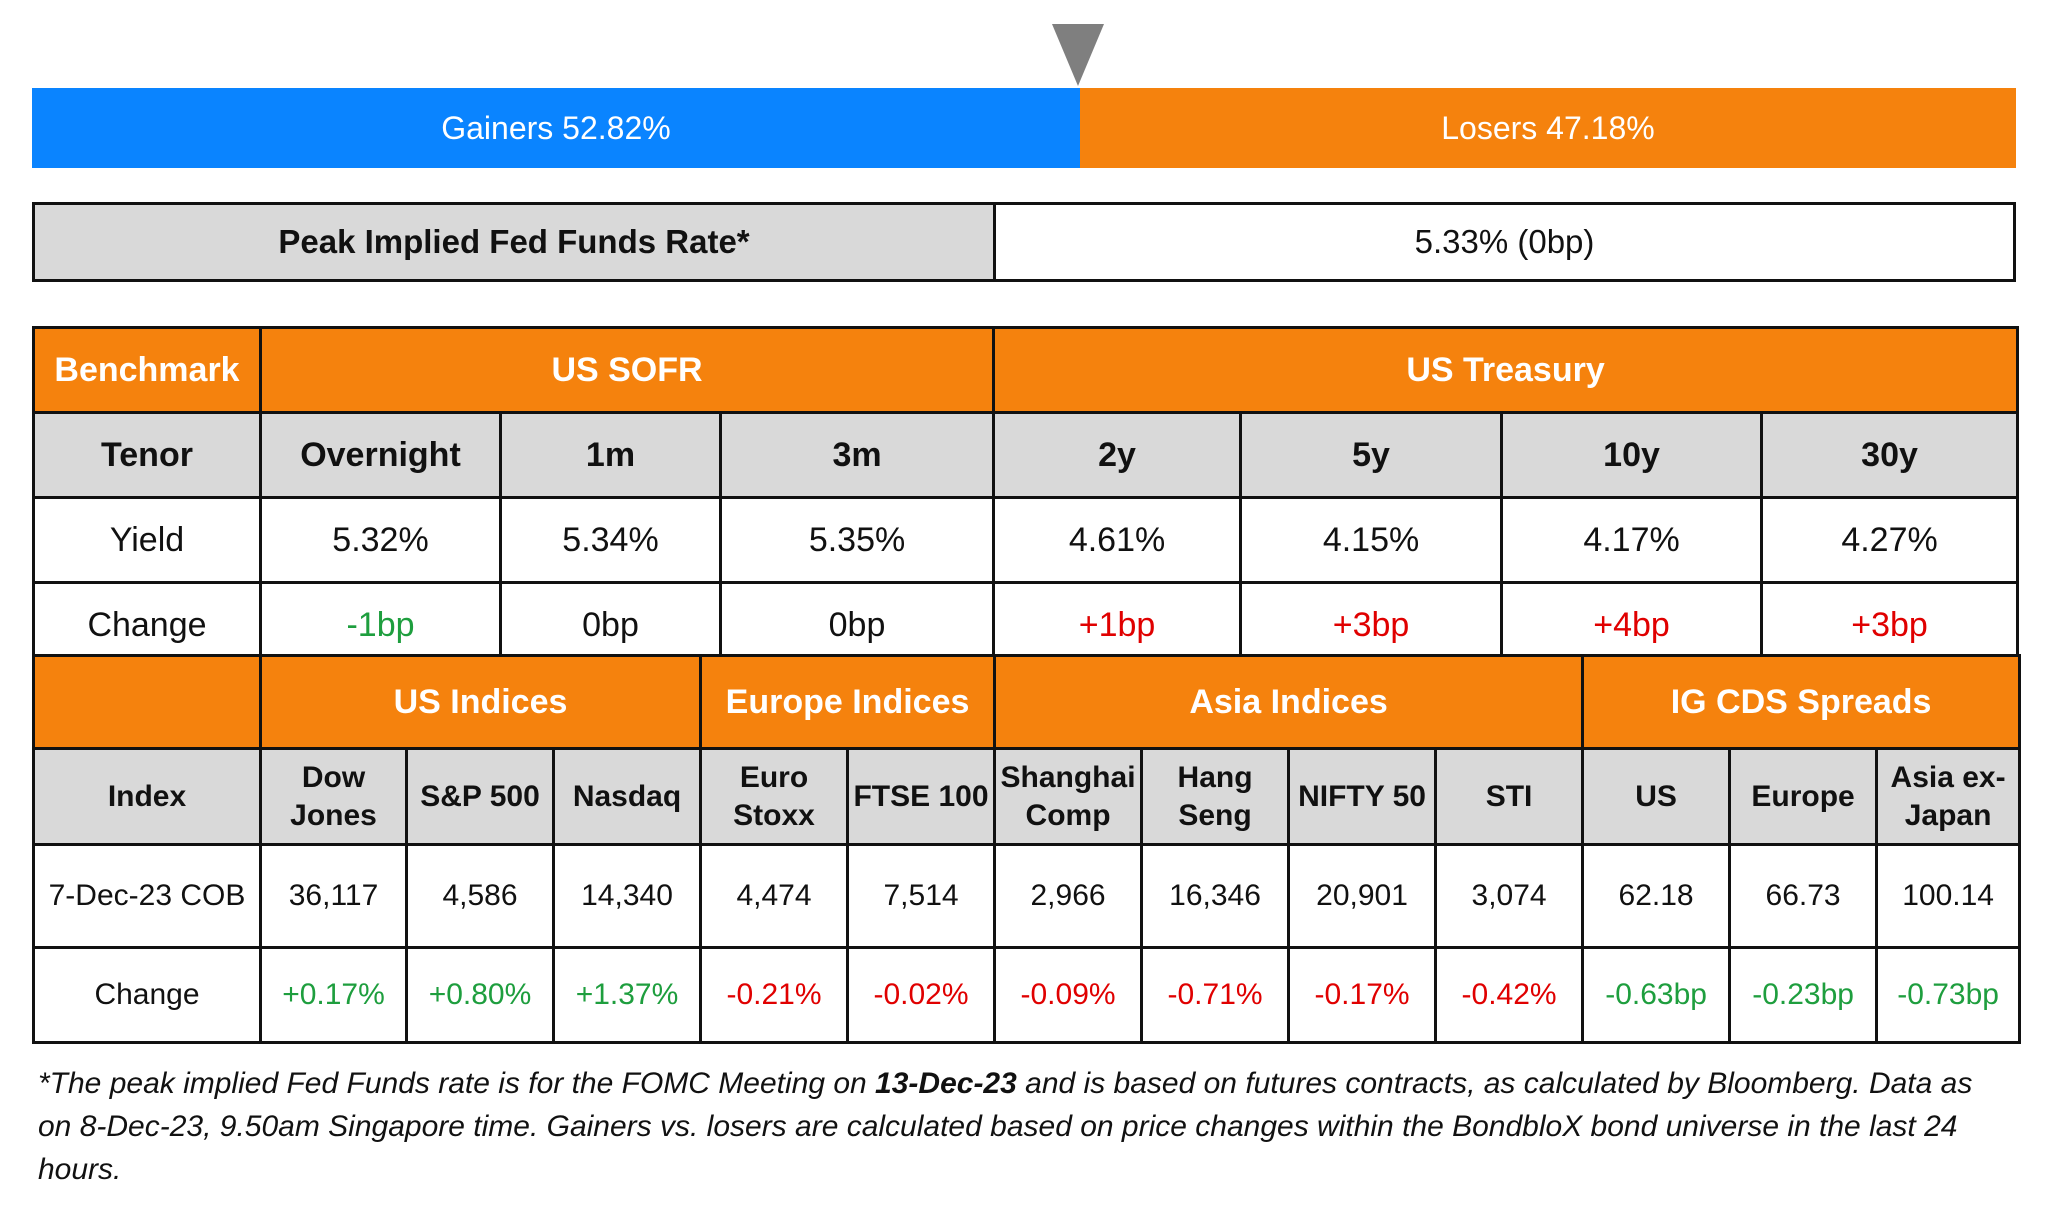 This screenshot has height=1214, width=2048. Describe the element at coordinates (774, 815) in the screenshot. I see `index-name-line: Stoxx` at that location.